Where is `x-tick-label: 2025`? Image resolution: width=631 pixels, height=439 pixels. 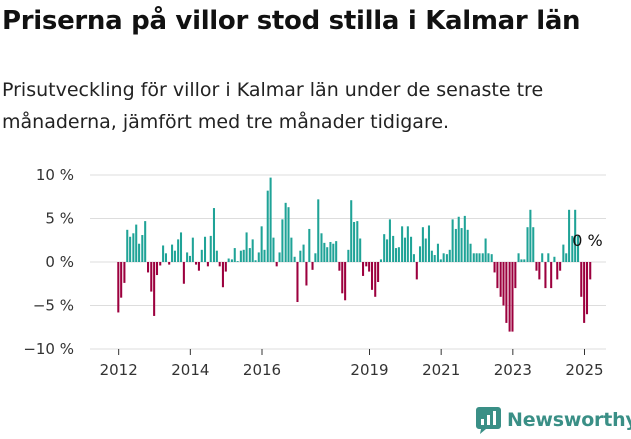
x-tick-label: 2025 is located at coordinates (584, 370).